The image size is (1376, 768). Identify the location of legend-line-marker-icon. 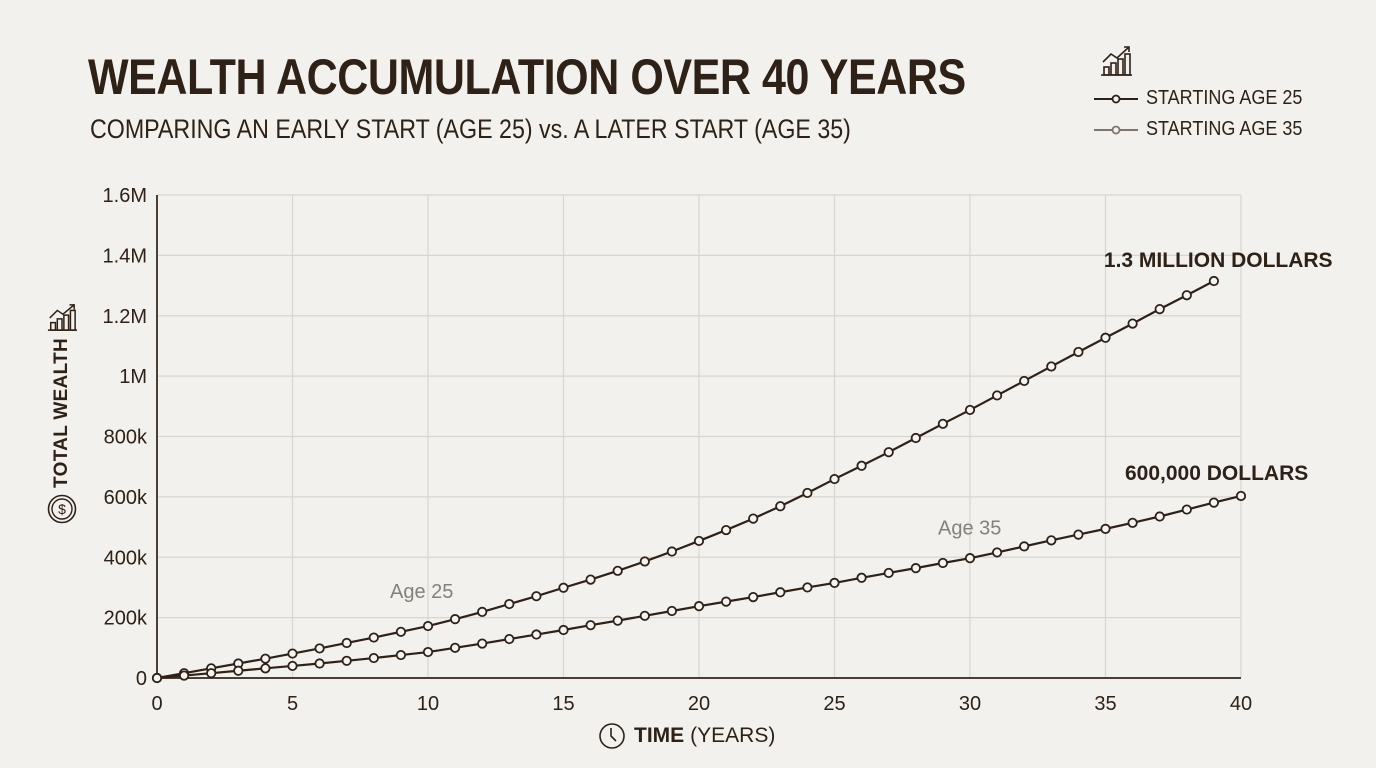
(1116, 98).